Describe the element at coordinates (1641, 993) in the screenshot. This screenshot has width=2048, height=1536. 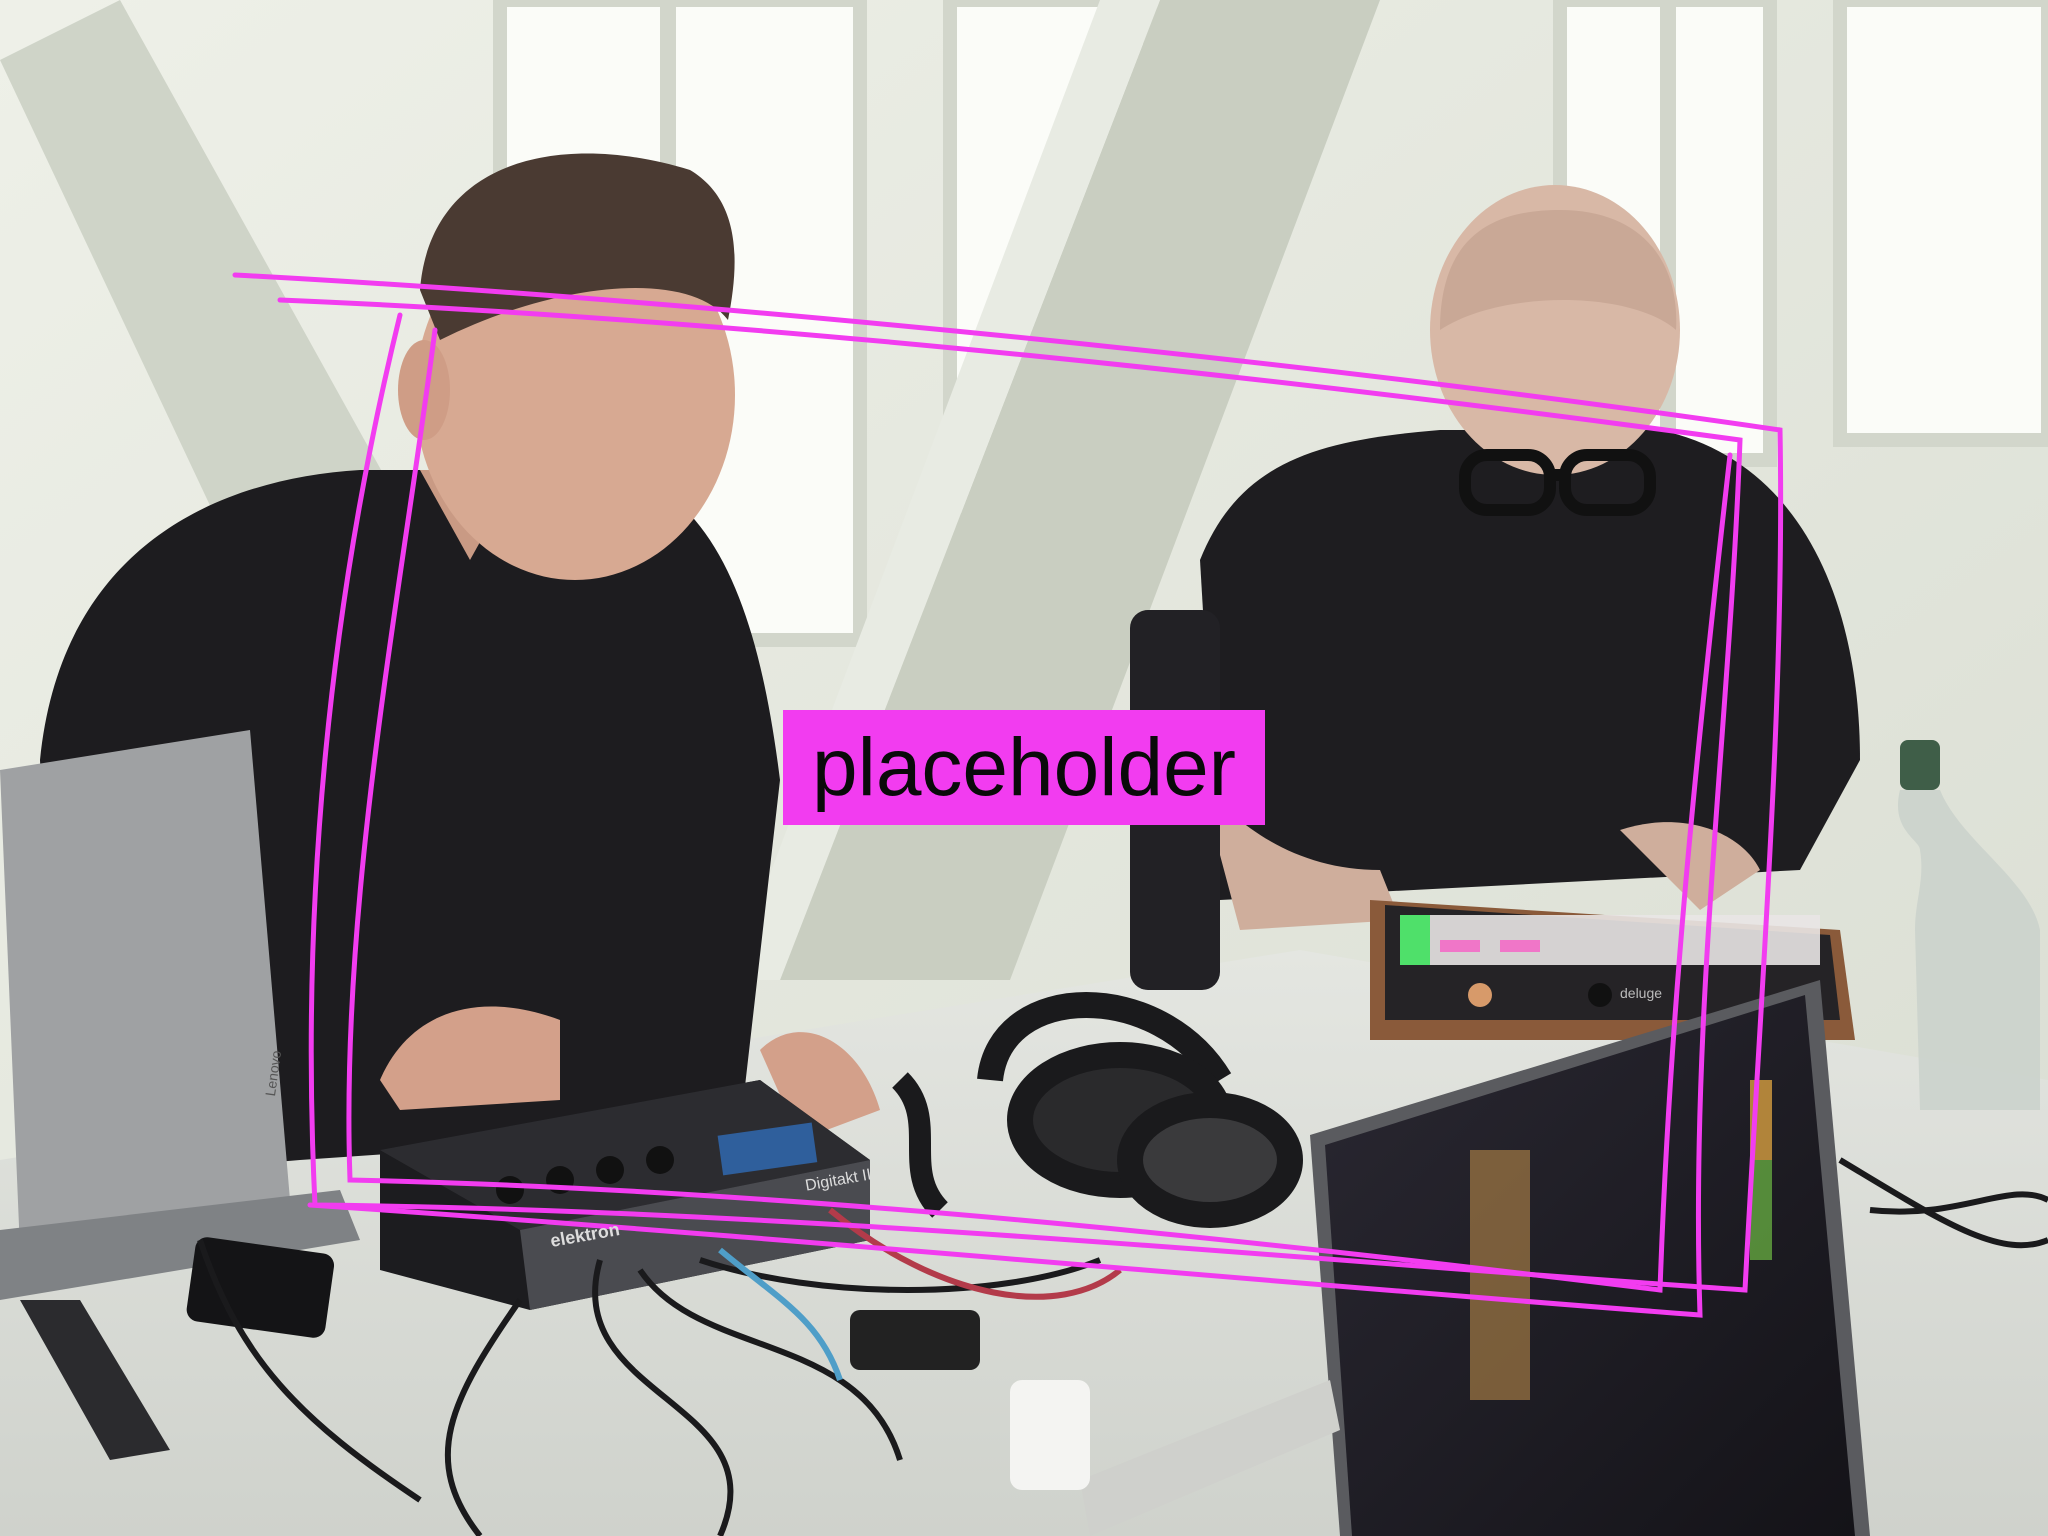
I see `grid-brand-text: deluge` at that location.